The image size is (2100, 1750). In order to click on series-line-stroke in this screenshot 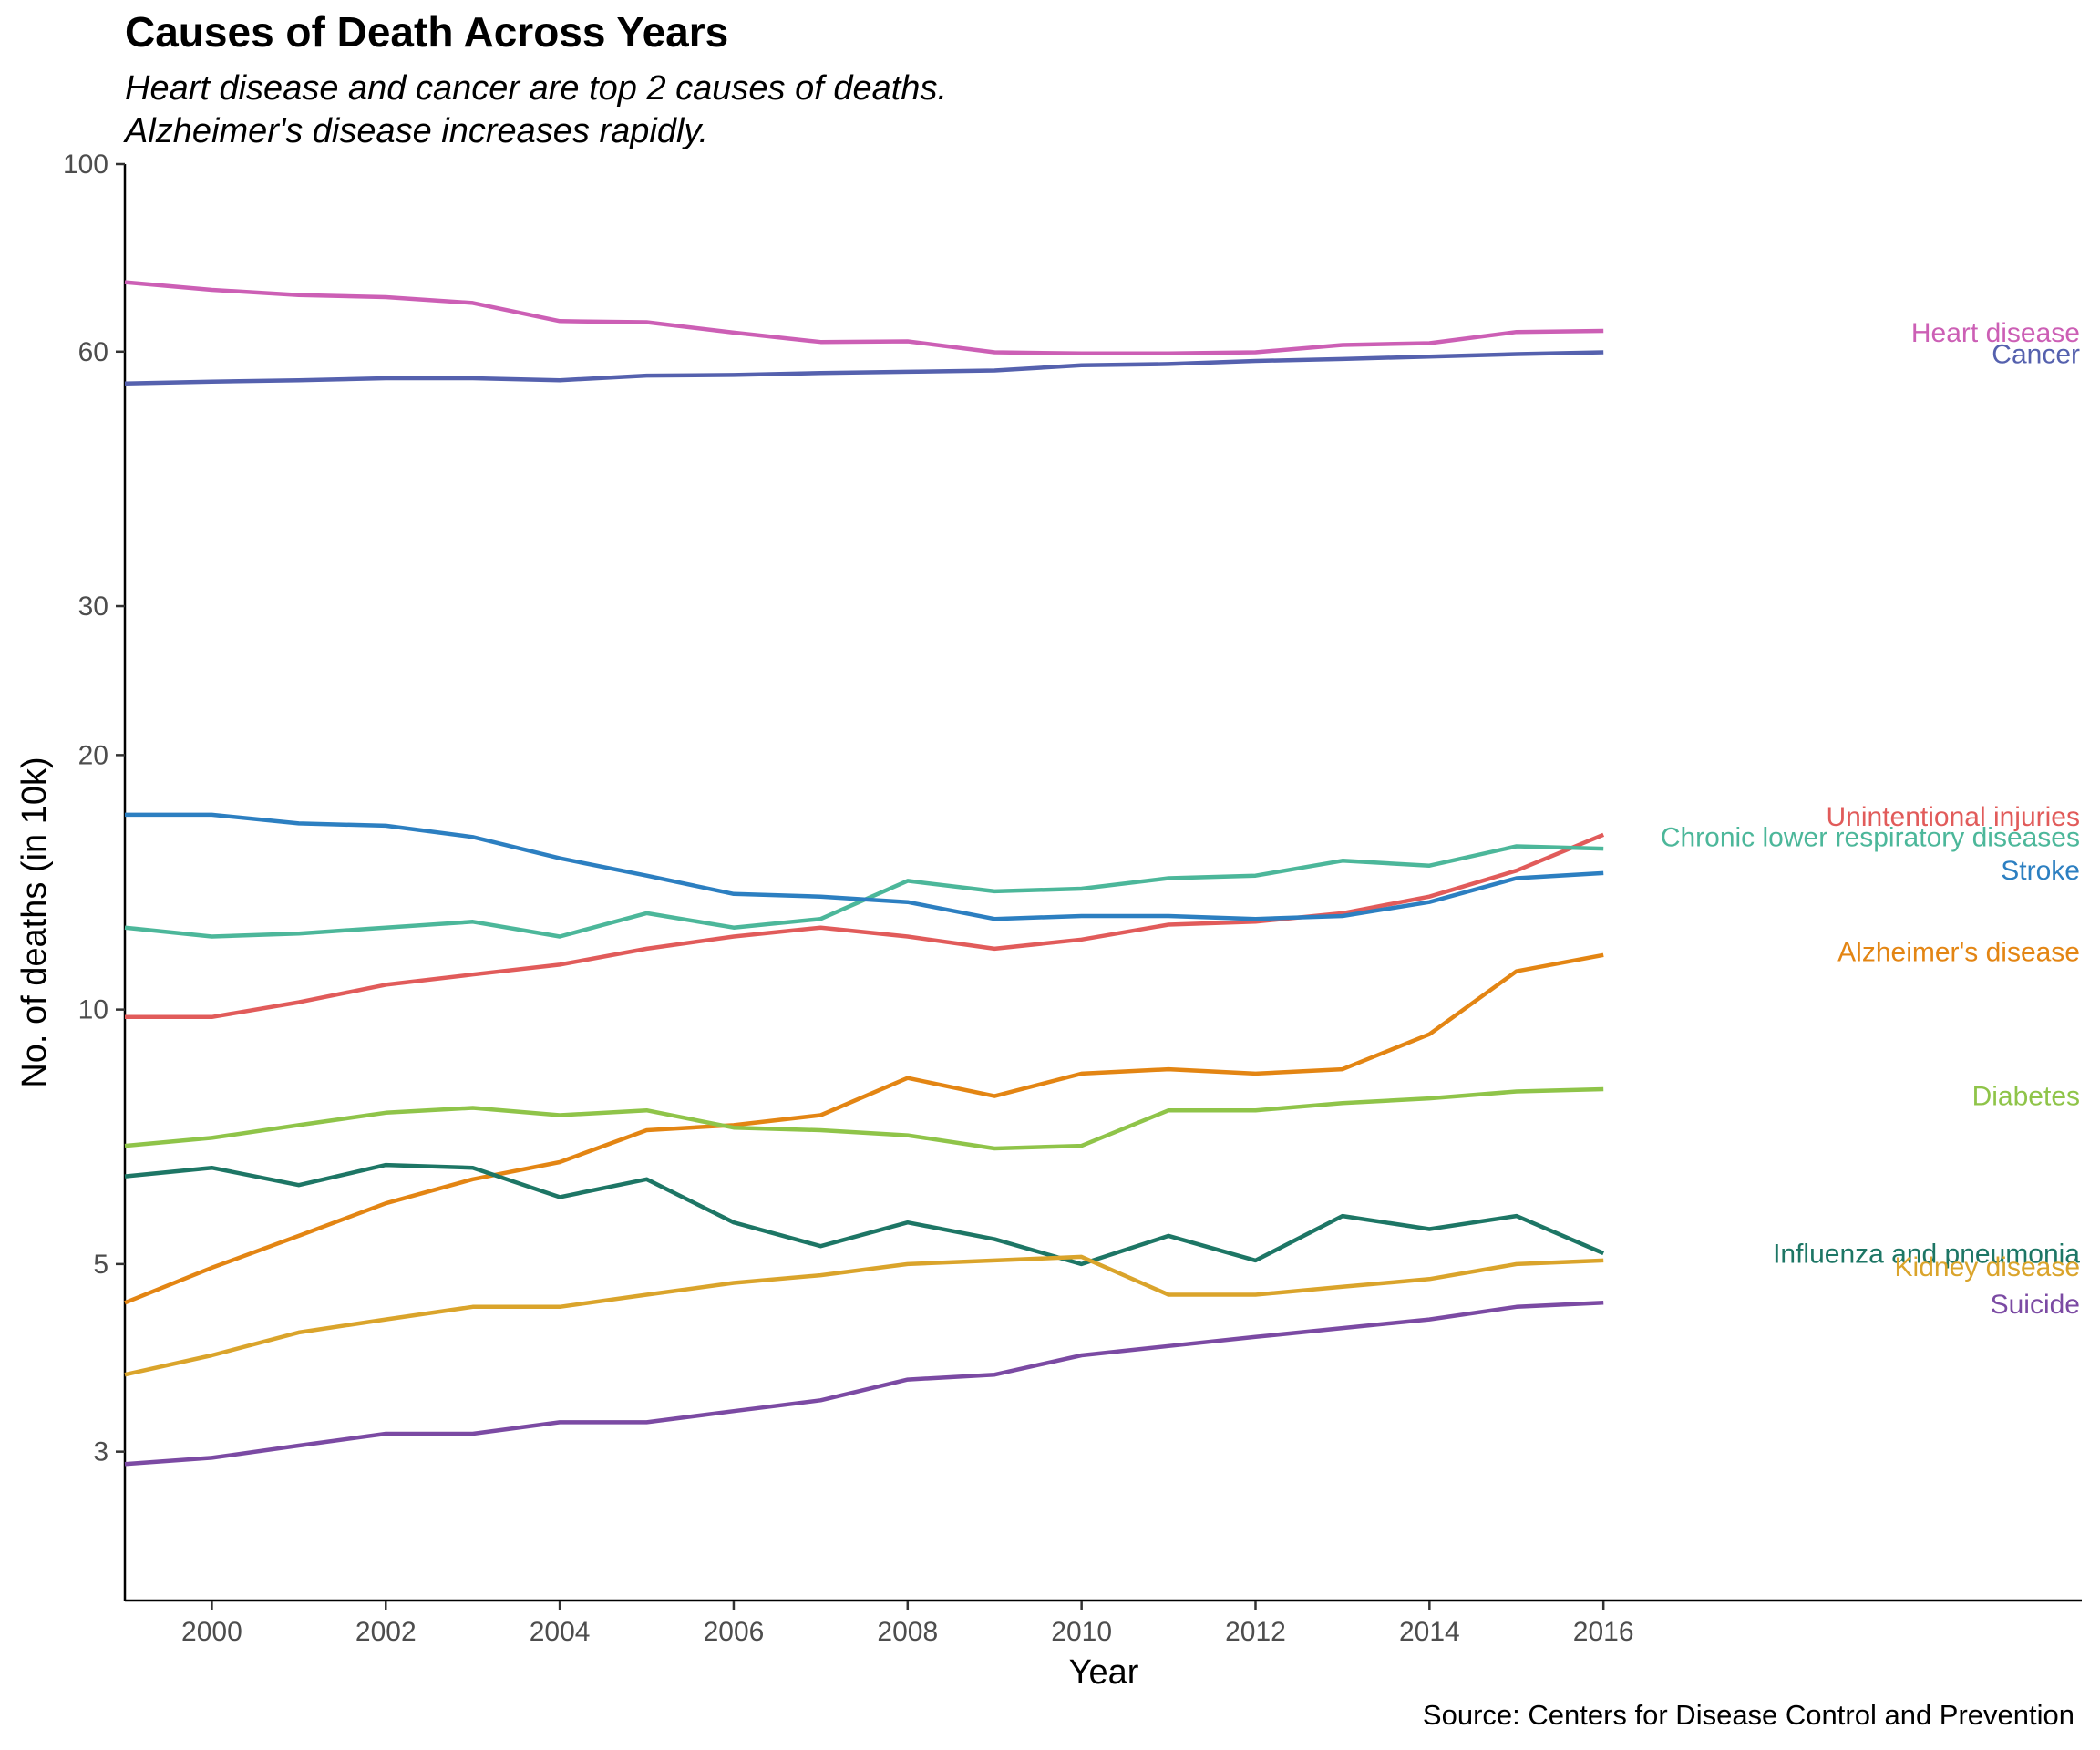, I will do `click(864, 867)`.